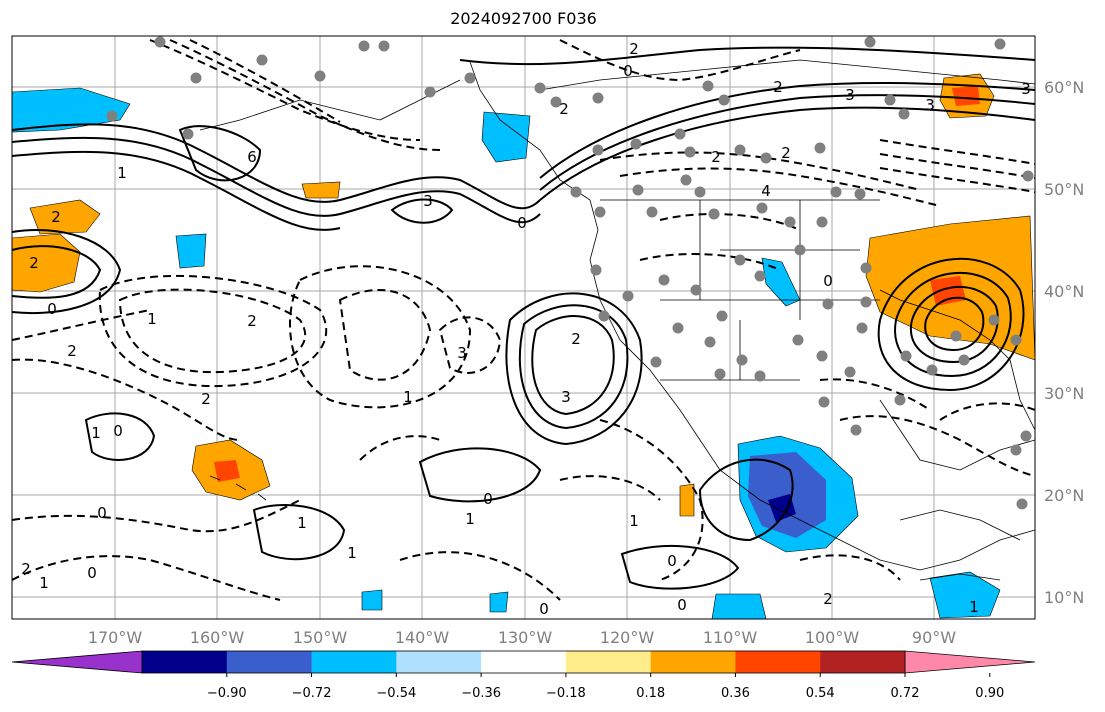 The width and height of the screenshot is (1105, 712). I want to click on lon-label: 90°W, so click(934, 637).